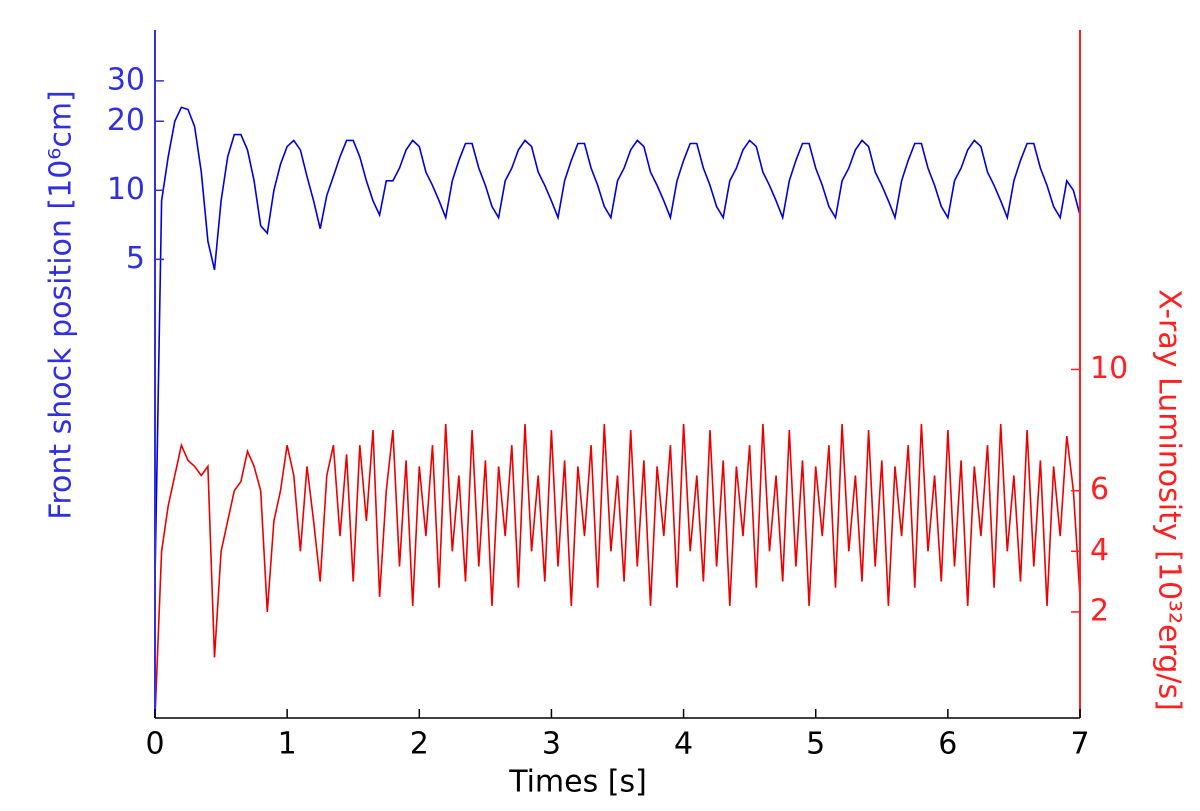  Describe the element at coordinates (1099, 489) in the screenshot. I see `y2-tick-label: 6` at that location.